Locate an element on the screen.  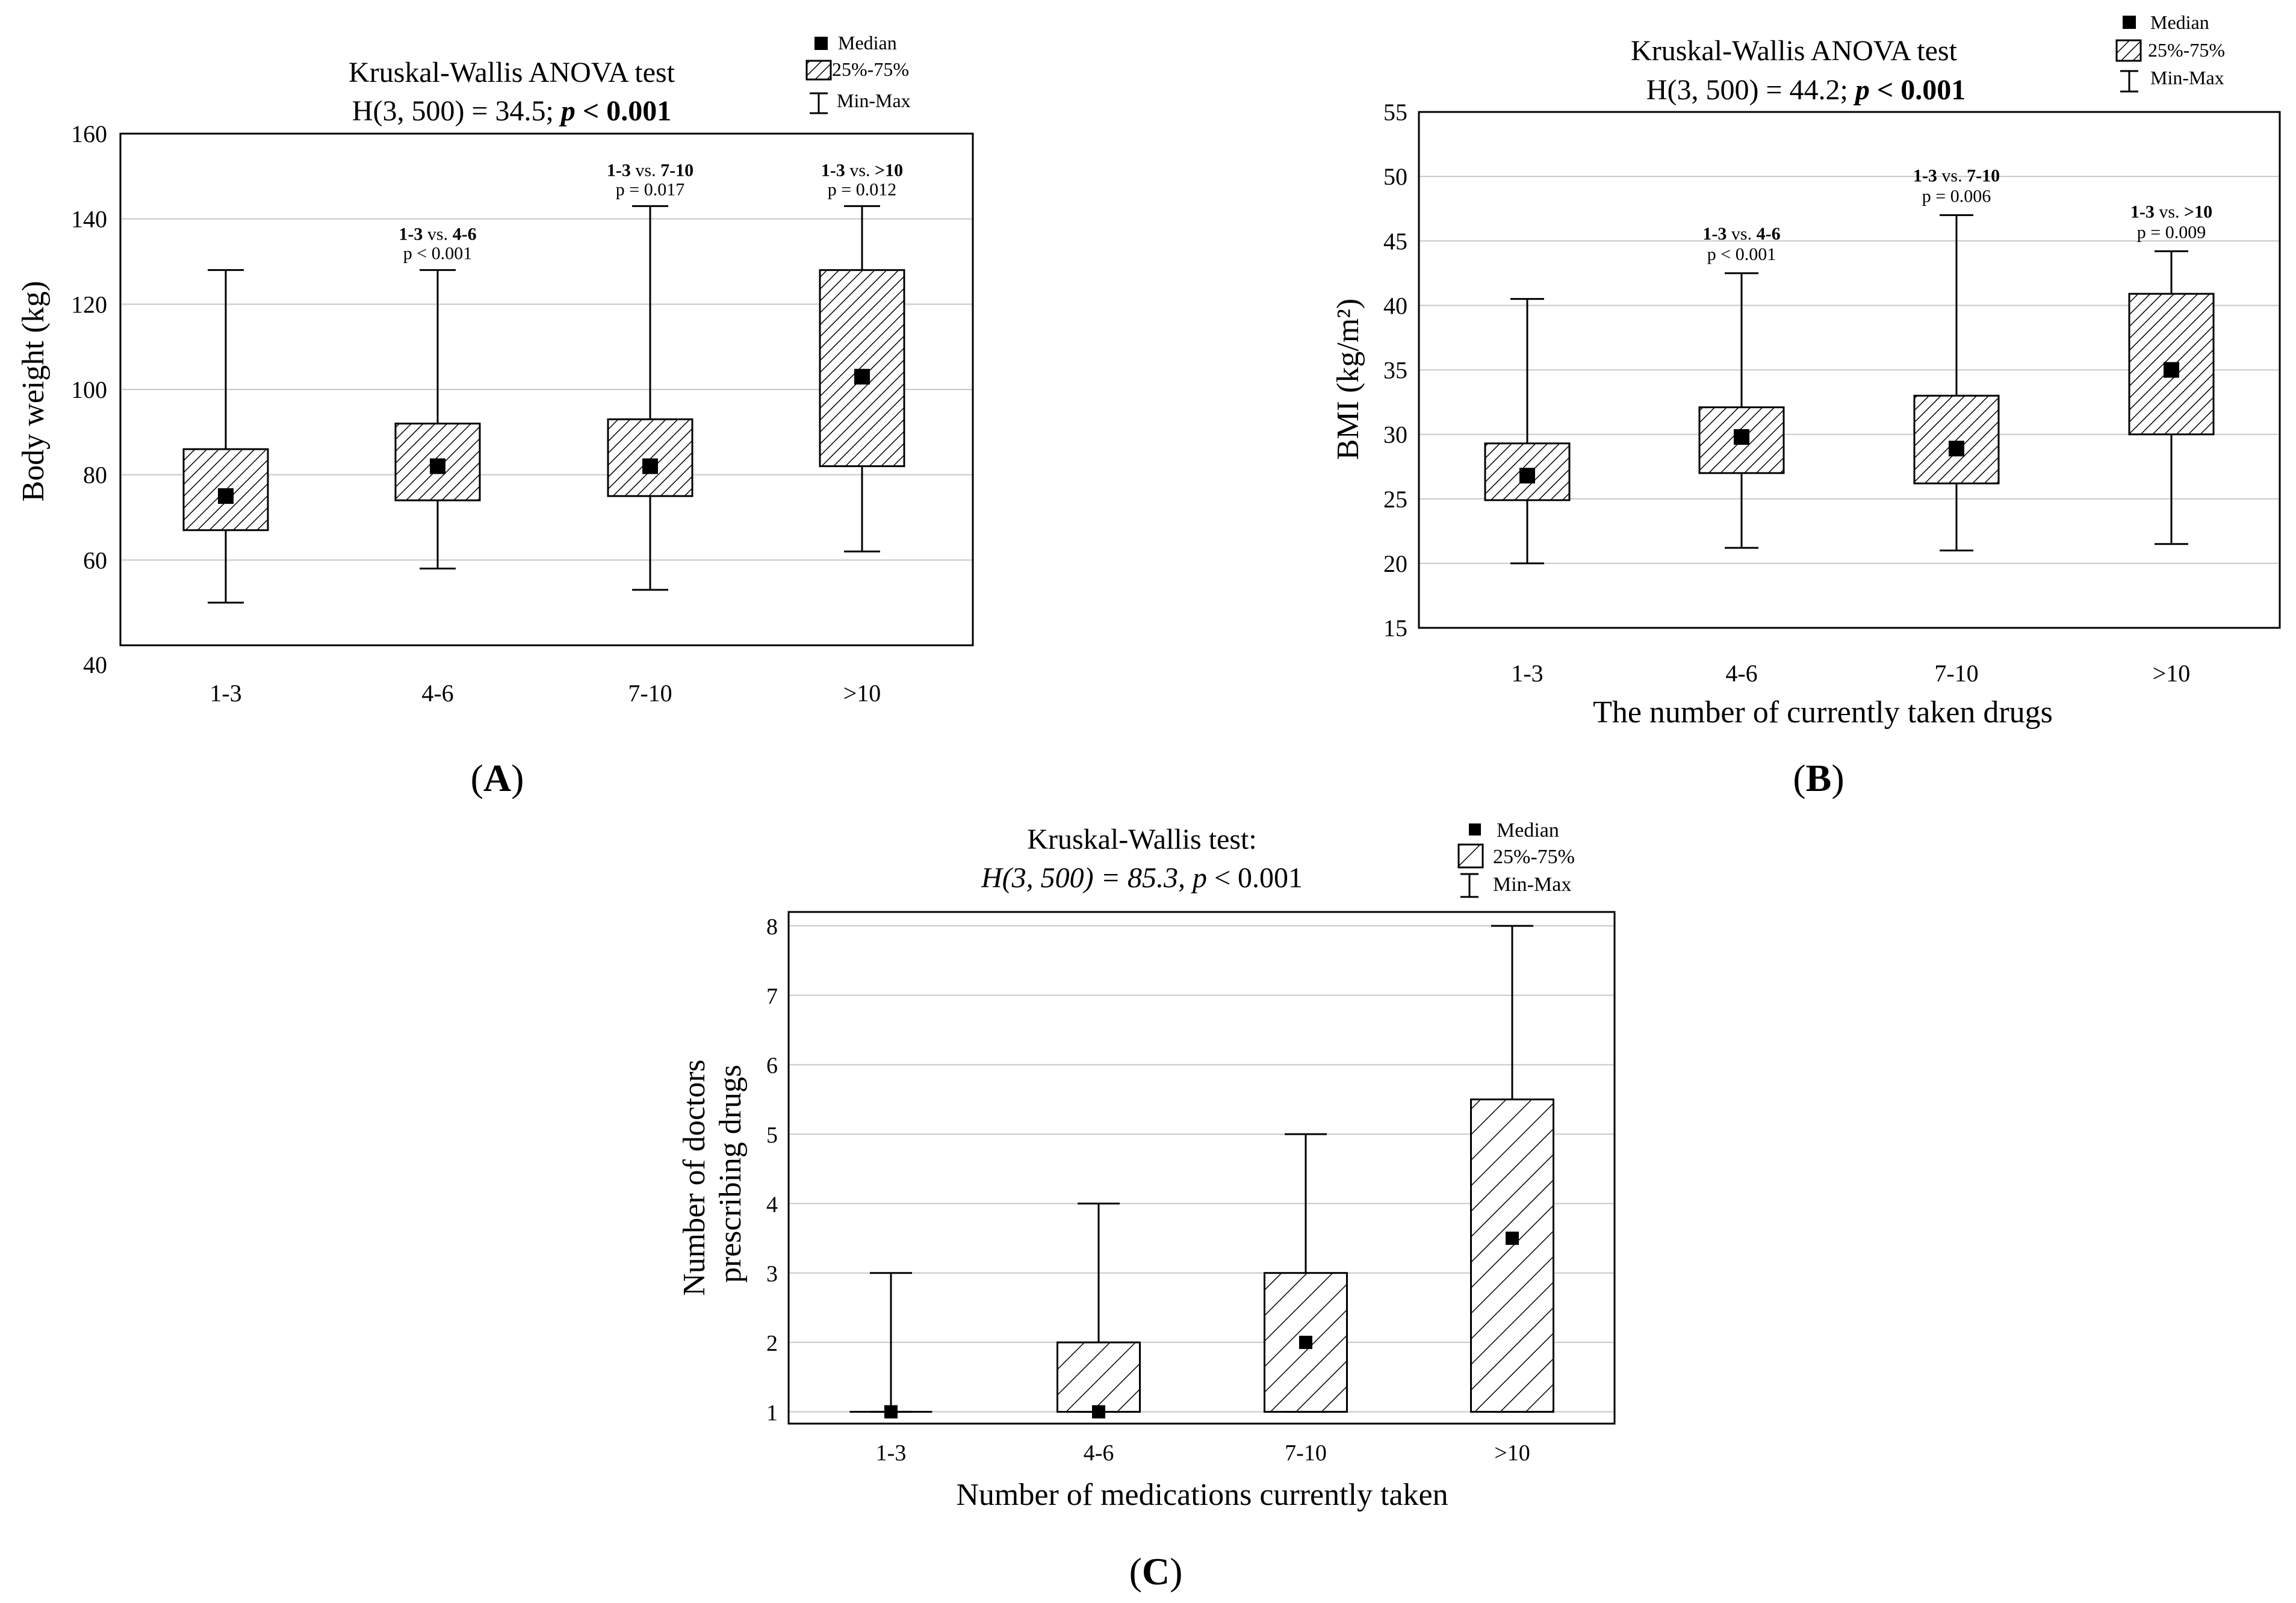
panel-c-y-label: Number of doctors prescribing drugs is located at coordinates (712, 1174).